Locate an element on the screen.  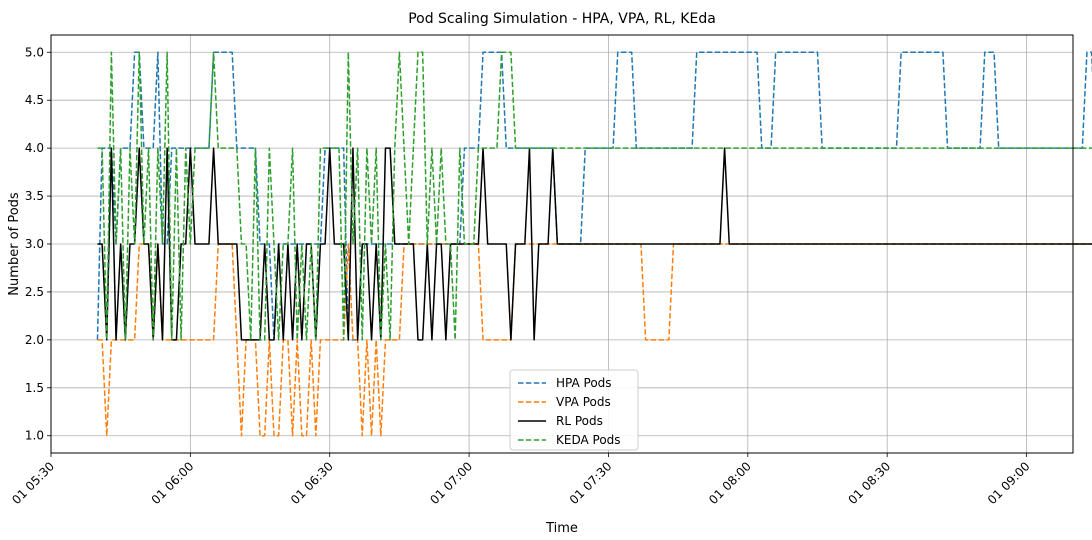
x-tick-label: 01 08:30 is located at coordinates (869, 483).